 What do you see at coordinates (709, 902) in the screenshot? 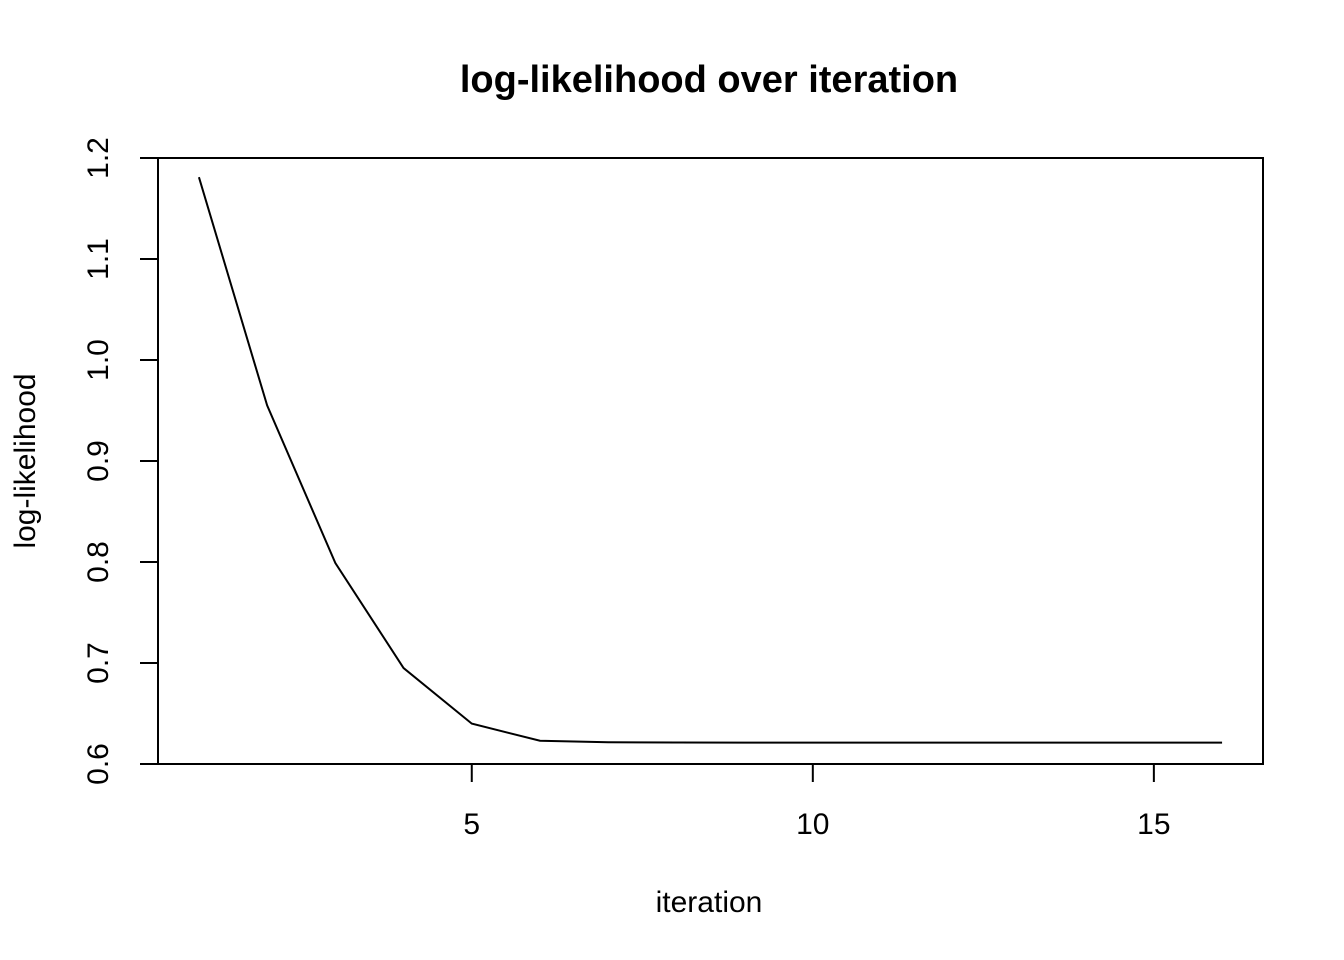
I see `x-axis-label: iteration` at bounding box center [709, 902].